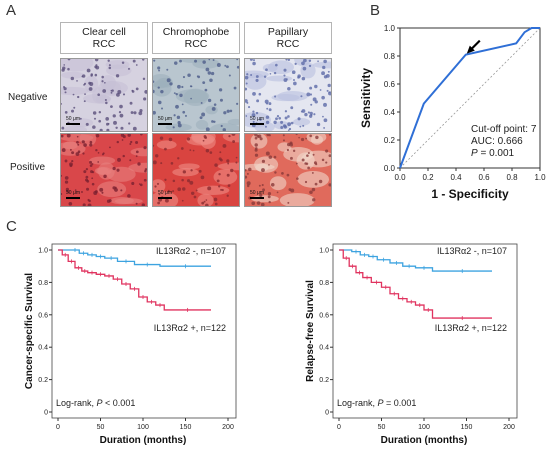 This screenshot has height=461, width=550. I want to click on row-label-negative: Negative, so click(28, 97).